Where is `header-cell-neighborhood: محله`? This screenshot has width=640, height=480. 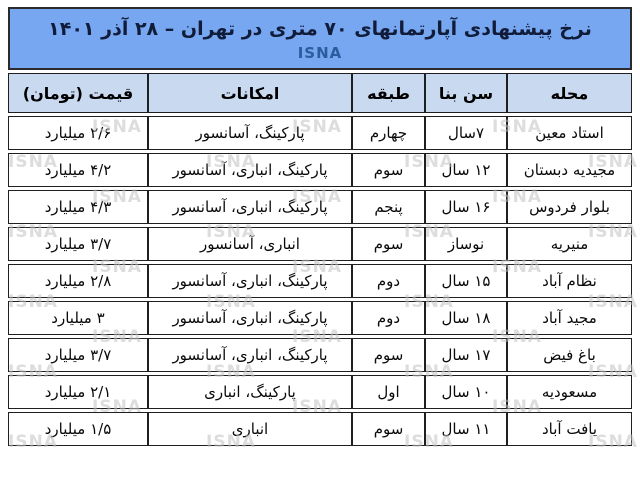 header-cell-neighborhood: محله is located at coordinates (569, 93).